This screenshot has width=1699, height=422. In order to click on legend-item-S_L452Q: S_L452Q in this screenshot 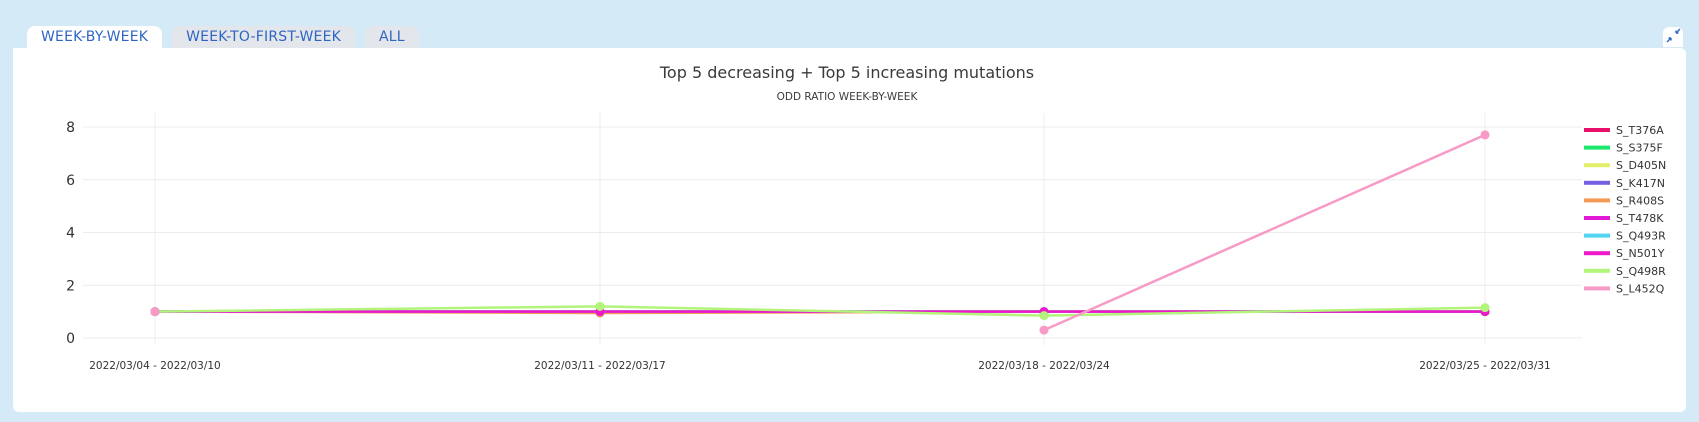, I will do `click(1624, 288)`.